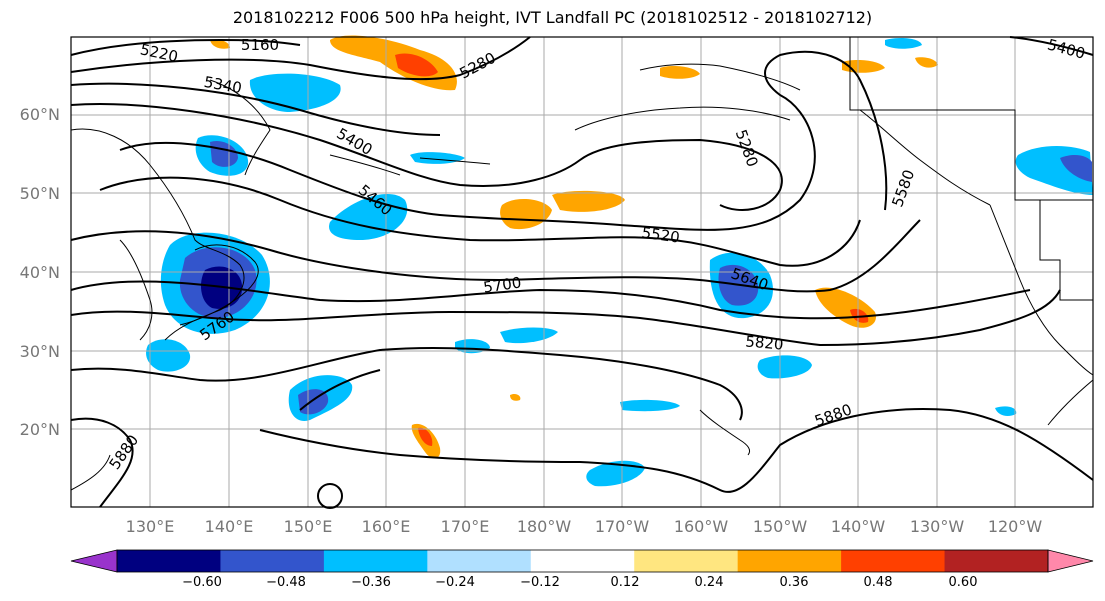 The width and height of the screenshot is (1105, 601). What do you see at coordinates (937, 526) in the screenshot?
I see `lon-label: 130°W` at bounding box center [937, 526].